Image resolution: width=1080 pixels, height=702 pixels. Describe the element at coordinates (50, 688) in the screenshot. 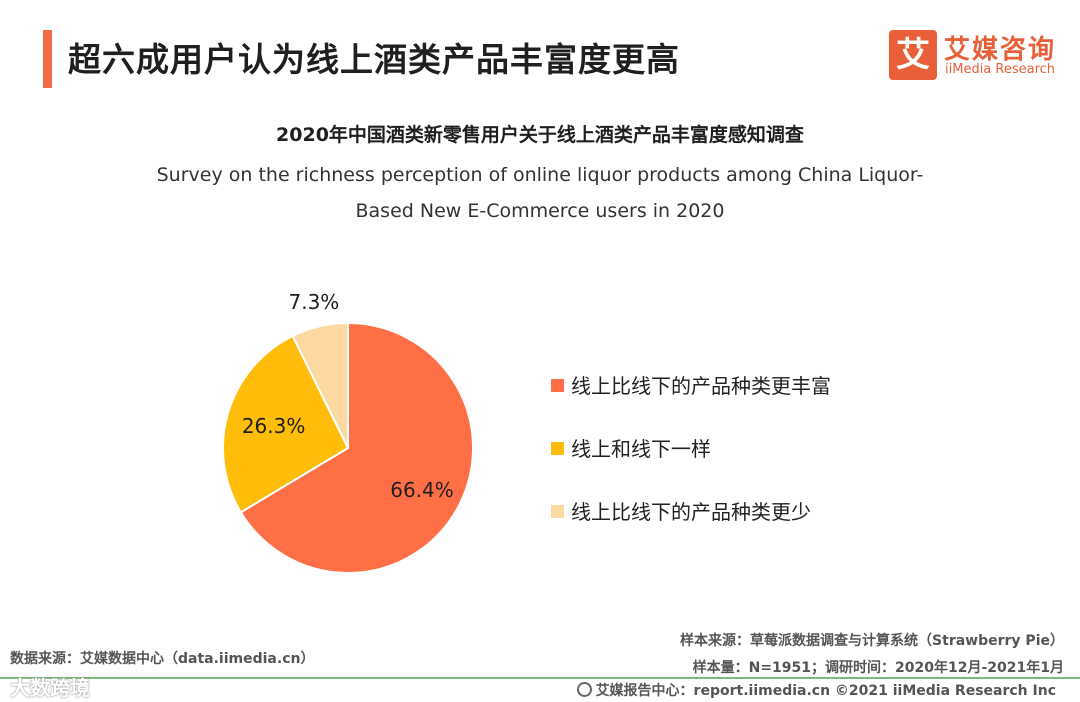

I see `watermark-text: 大数跨境` at that location.